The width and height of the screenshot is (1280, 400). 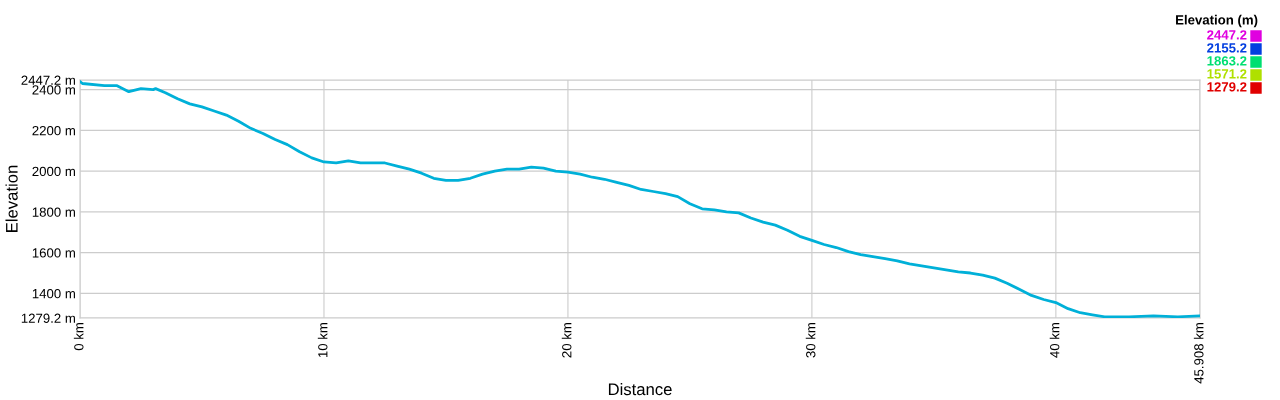 What do you see at coordinates (53, 293) in the screenshot?
I see `y-tick-label: 1400 m` at bounding box center [53, 293].